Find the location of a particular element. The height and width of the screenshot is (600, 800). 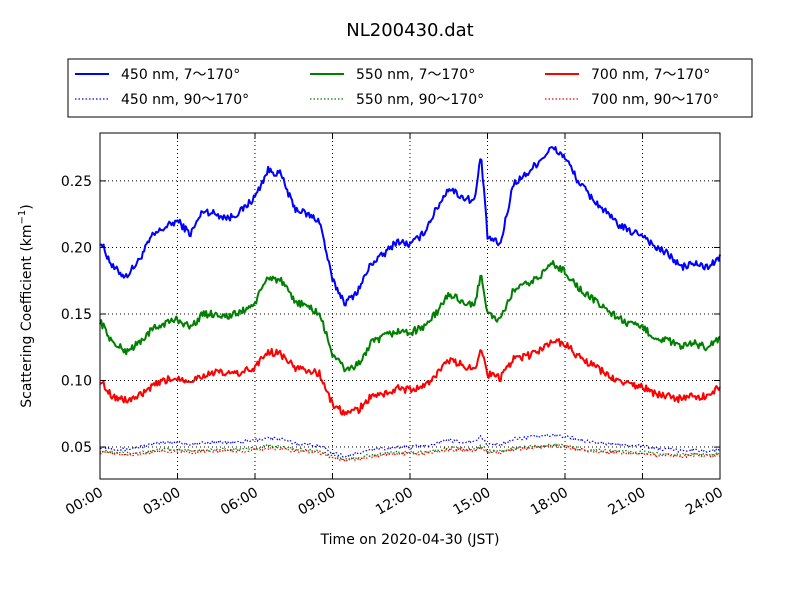

legend-frame is located at coordinates (410, 88).